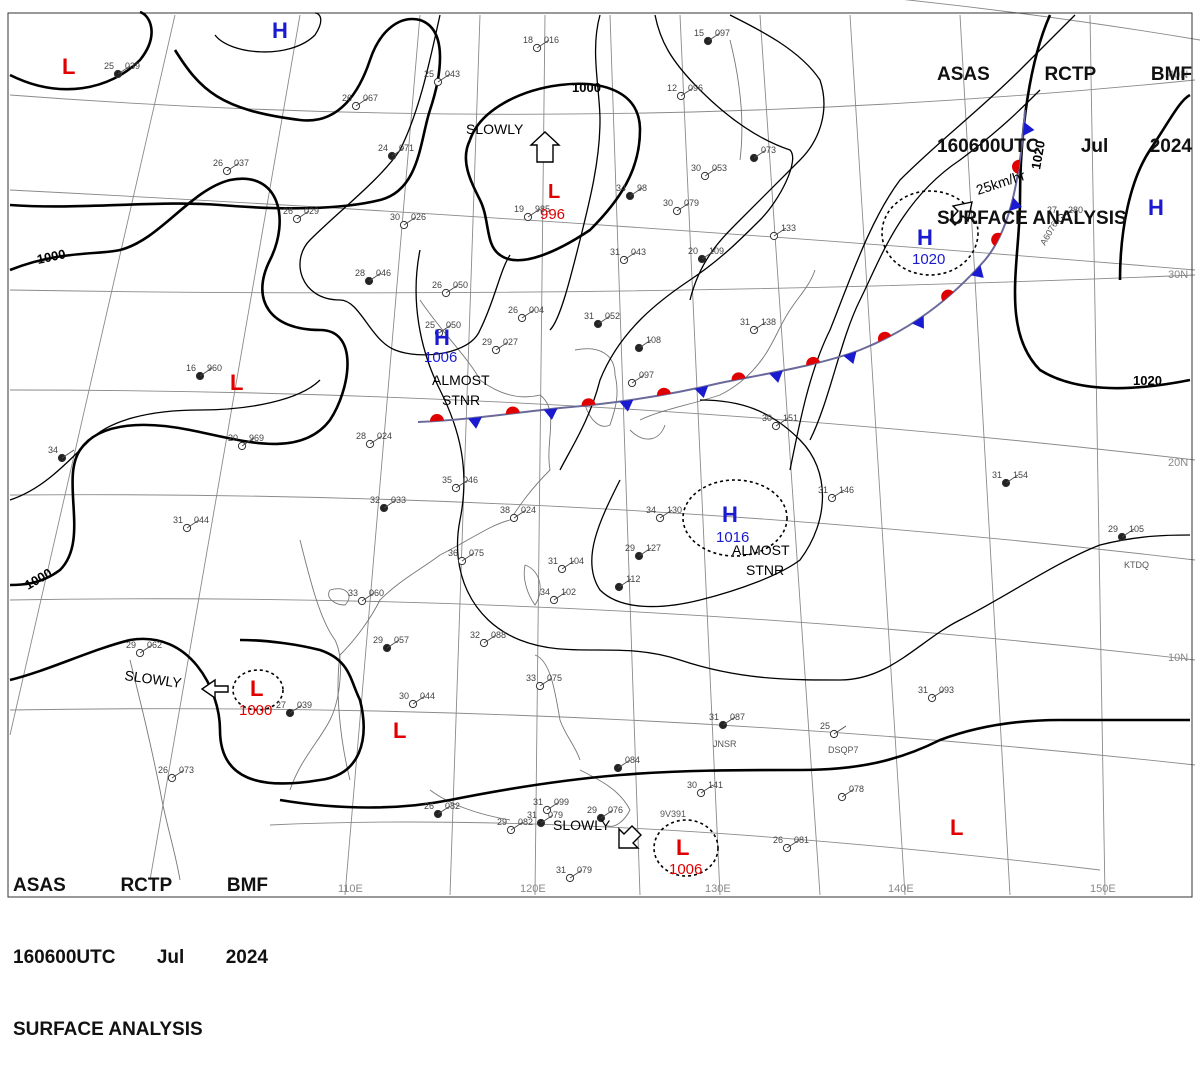  What do you see at coordinates (442, 337) in the screenshot?
I see `pressure-center-high: H` at bounding box center [442, 337].